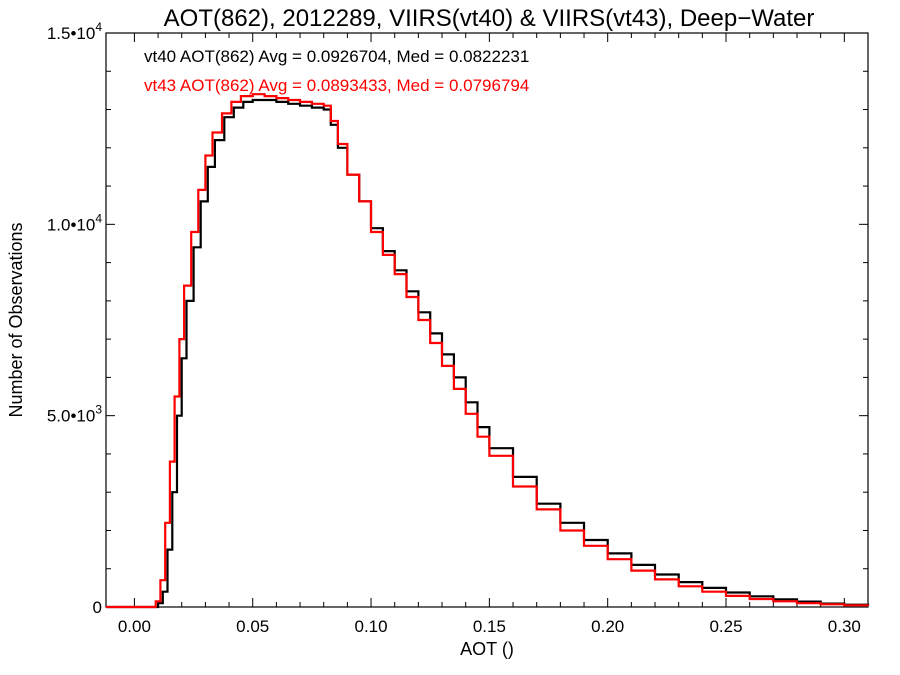 Image resolution: width=900 pixels, height=675 pixels. I want to click on y-tick-label: 1.5•104, so click(75, 31).